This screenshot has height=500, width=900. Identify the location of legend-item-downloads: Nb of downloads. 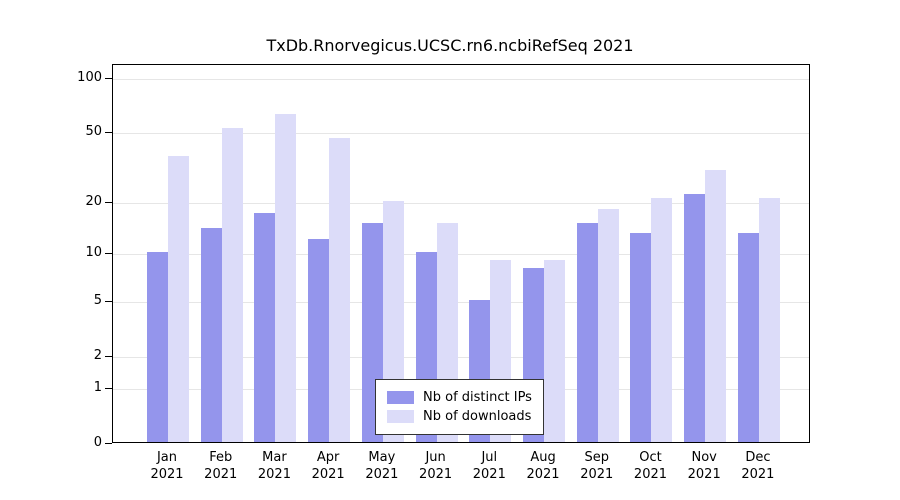
(459, 416).